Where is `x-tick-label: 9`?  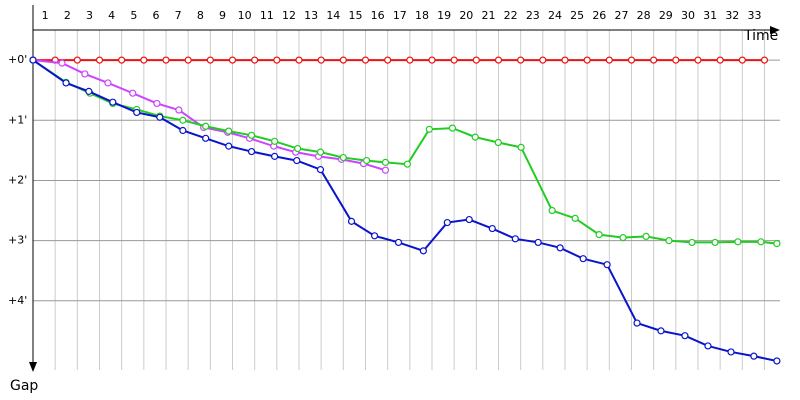 x-tick-label: 9 is located at coordinates (222, 15).